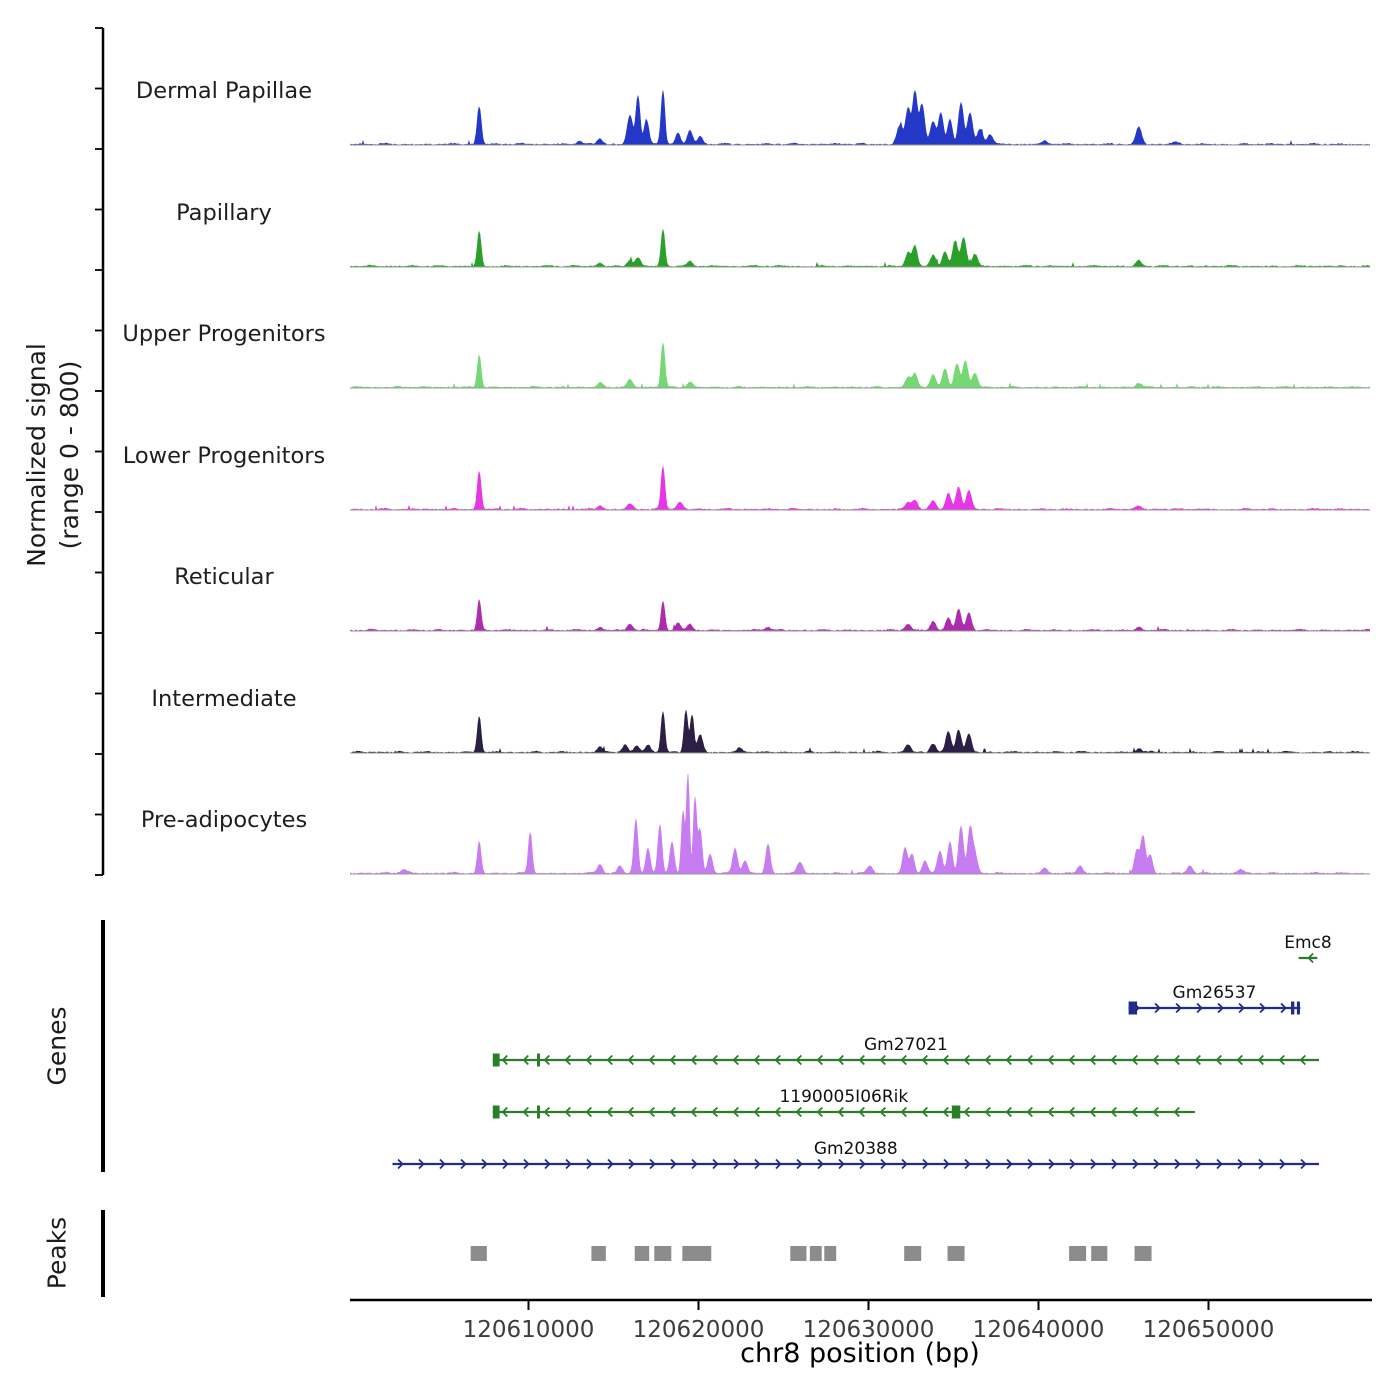 Image resolution: width=1400 pixels, height=1400 pixels. What do you see at coordinates (529, 1330) in the screenshot?
I see `x-axis-tick-label: 120610000` at bounding box center [529, 1330].